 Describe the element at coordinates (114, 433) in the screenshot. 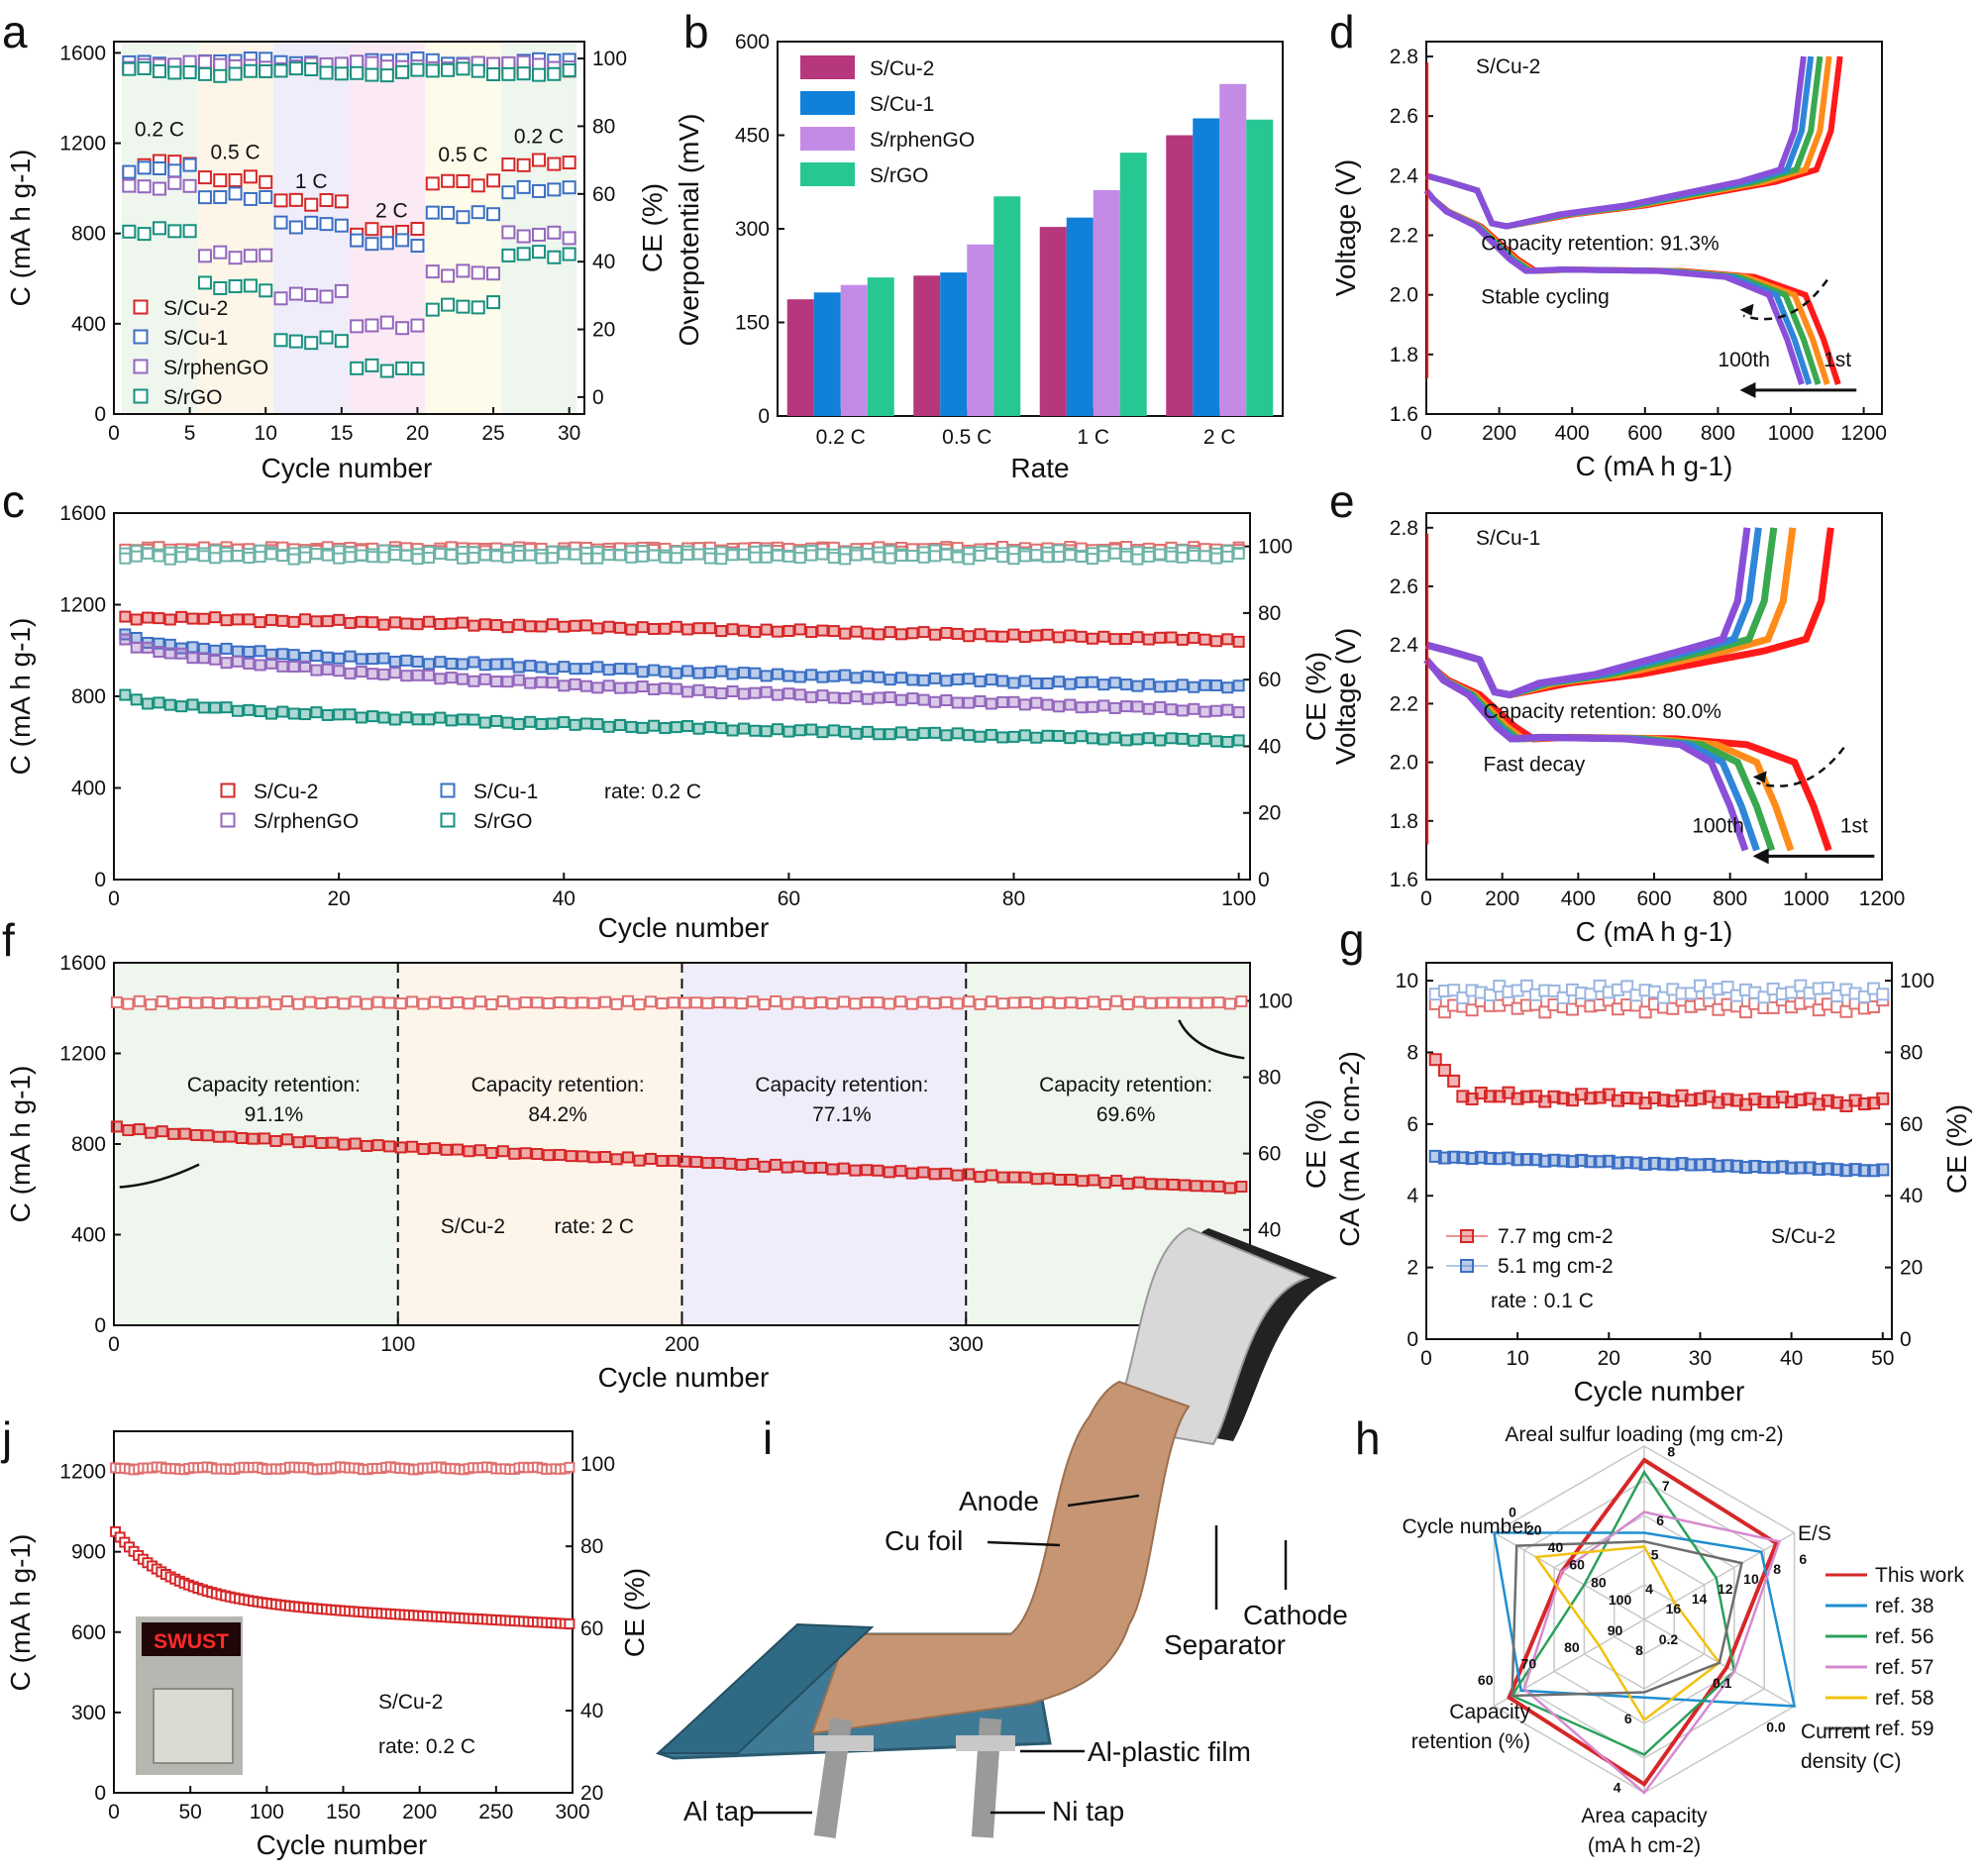

I see `x-tick-label: 0` at that location.